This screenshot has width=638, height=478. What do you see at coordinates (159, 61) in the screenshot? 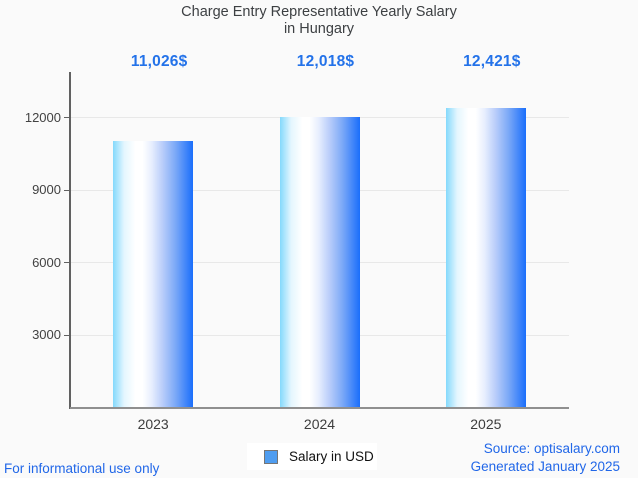
I see `bar-value-label: 11,026$` at bounding box center [159, 61].